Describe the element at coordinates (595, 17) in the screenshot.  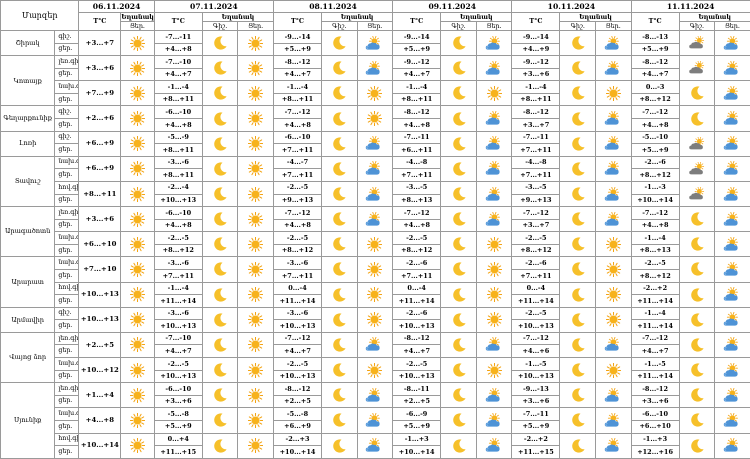
I see `weather-column-header: Եղանակ` at that location.